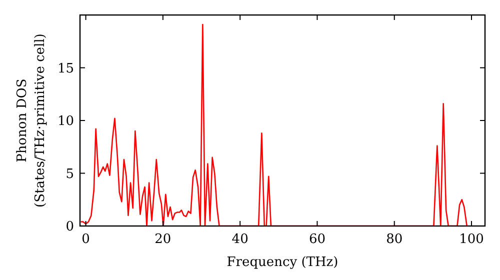  I want to click on y-tick-label: 0, so click(70, 227).